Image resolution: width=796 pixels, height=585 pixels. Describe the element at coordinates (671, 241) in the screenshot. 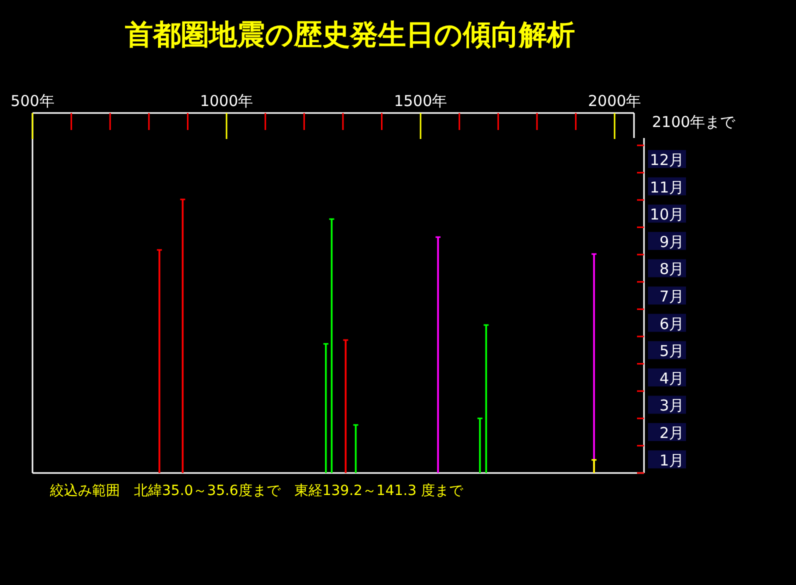

I see `y-tick-label: 9月` at that location.